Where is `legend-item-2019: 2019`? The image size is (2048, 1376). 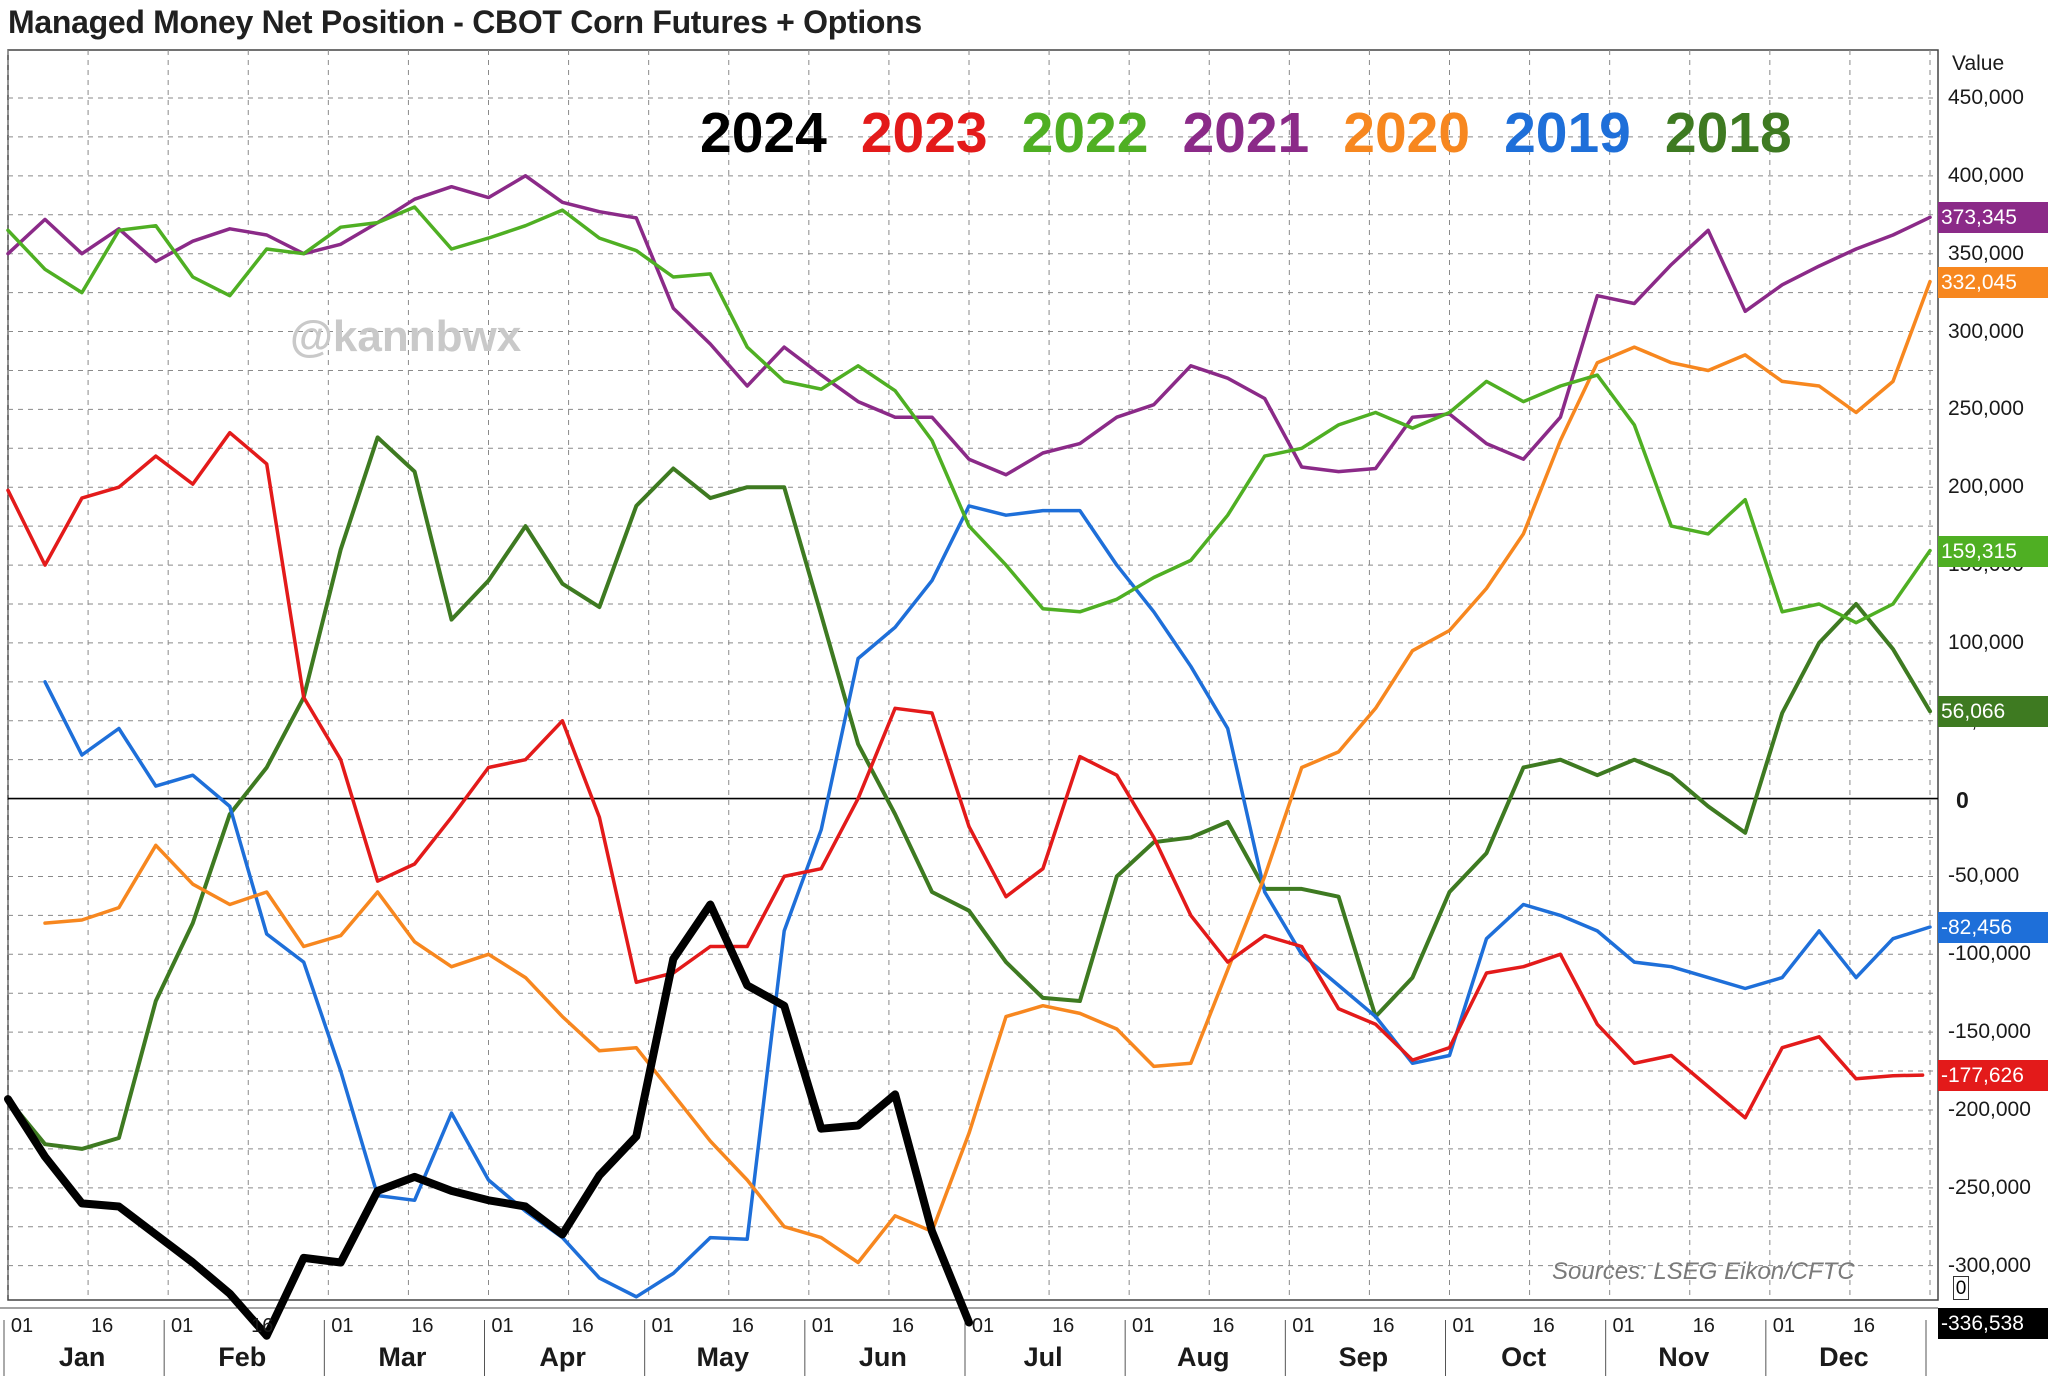 legend-item-2019: 2019 is located at coordinates (1567, 133).